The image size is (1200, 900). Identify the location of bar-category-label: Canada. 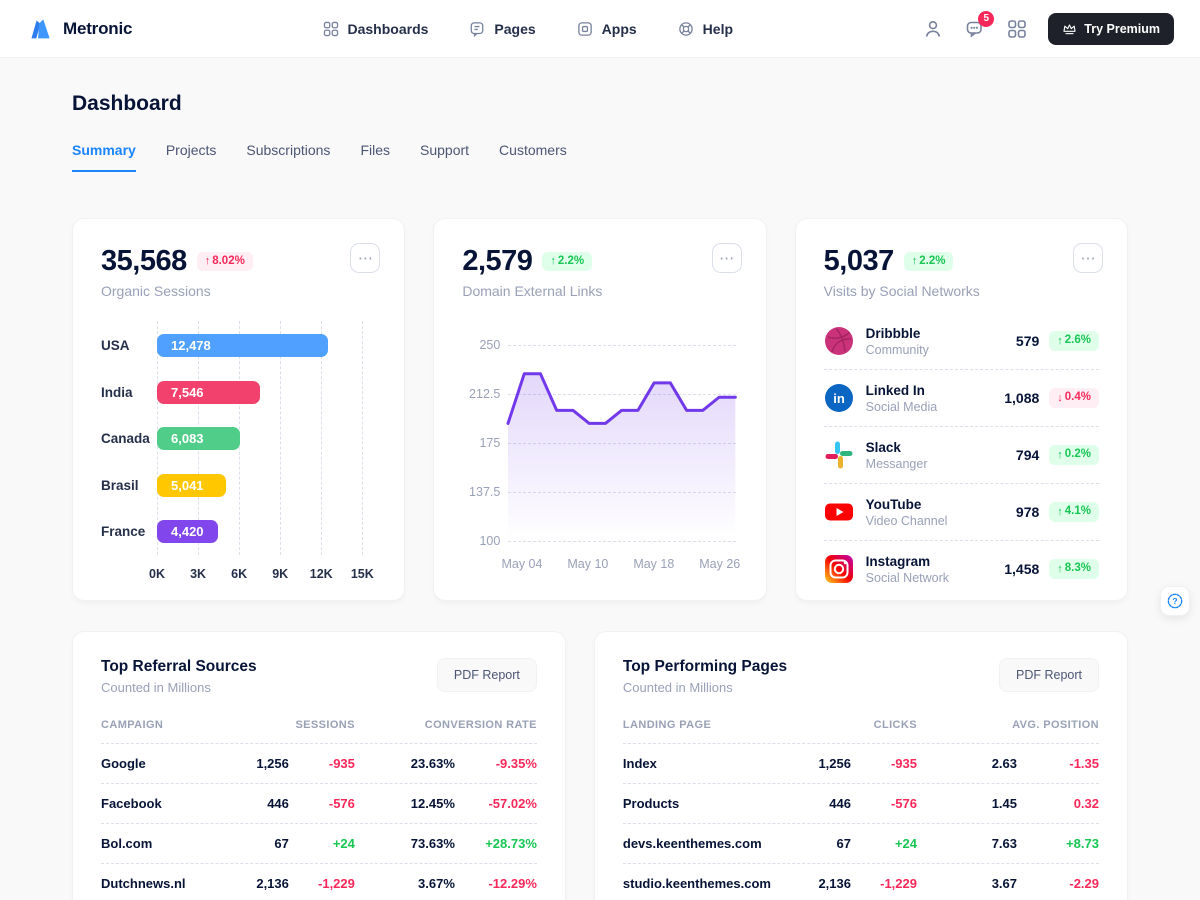
(125, 438).